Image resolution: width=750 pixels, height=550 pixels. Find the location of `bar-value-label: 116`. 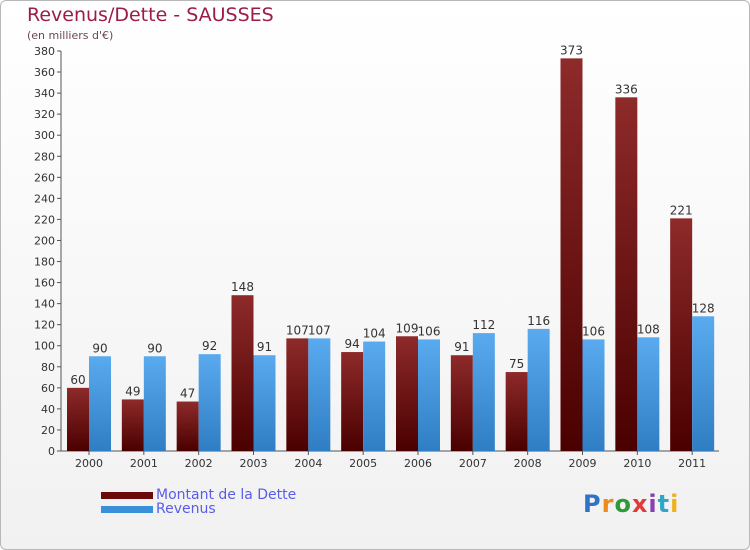

bar-value-label: 116 is located at coordinates (538, 321).